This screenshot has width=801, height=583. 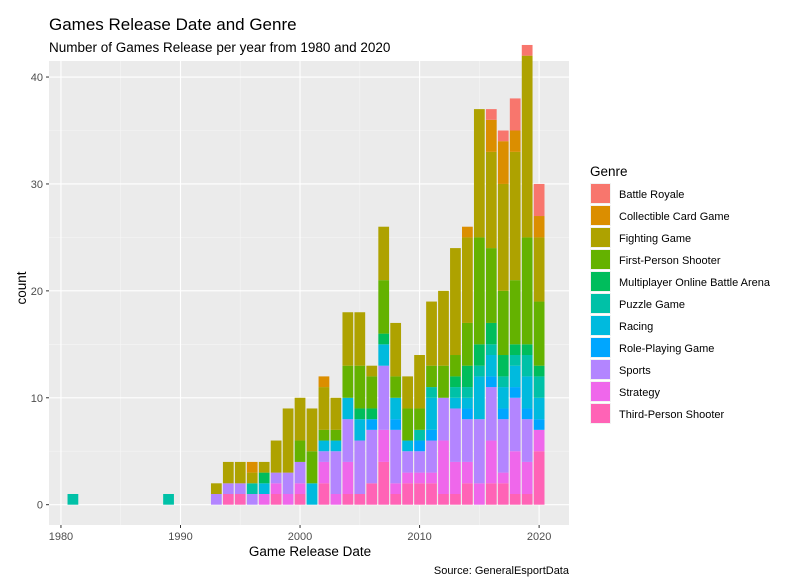 What do you see at coordinates (636, 327) in the screenshot?
I see `legend-label: Racing` at bounding box center [636, 327].